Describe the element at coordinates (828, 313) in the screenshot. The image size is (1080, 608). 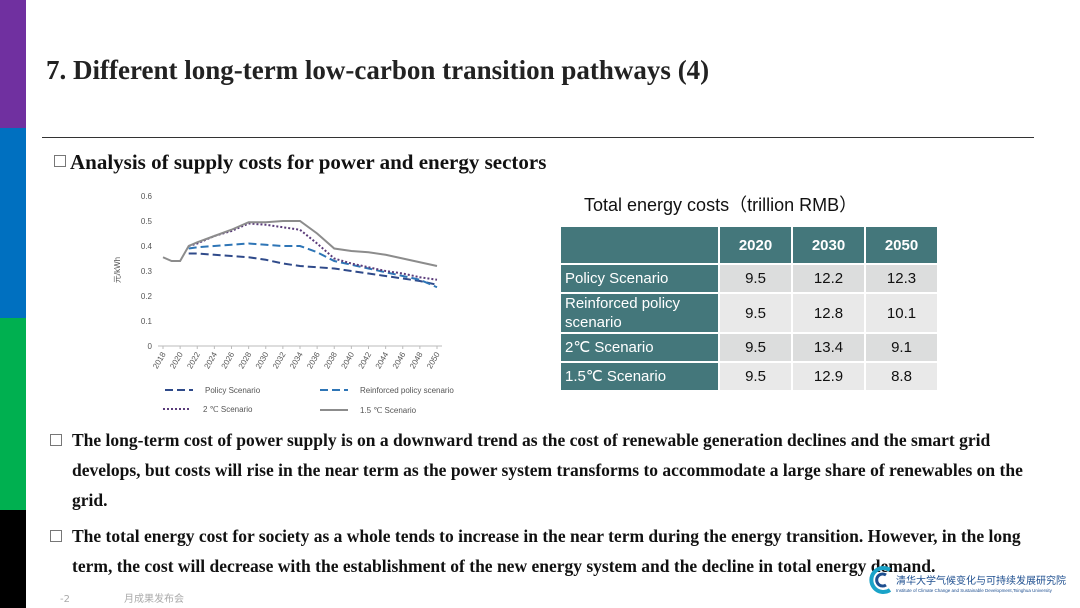
I see `cell: 12.8` at that location.